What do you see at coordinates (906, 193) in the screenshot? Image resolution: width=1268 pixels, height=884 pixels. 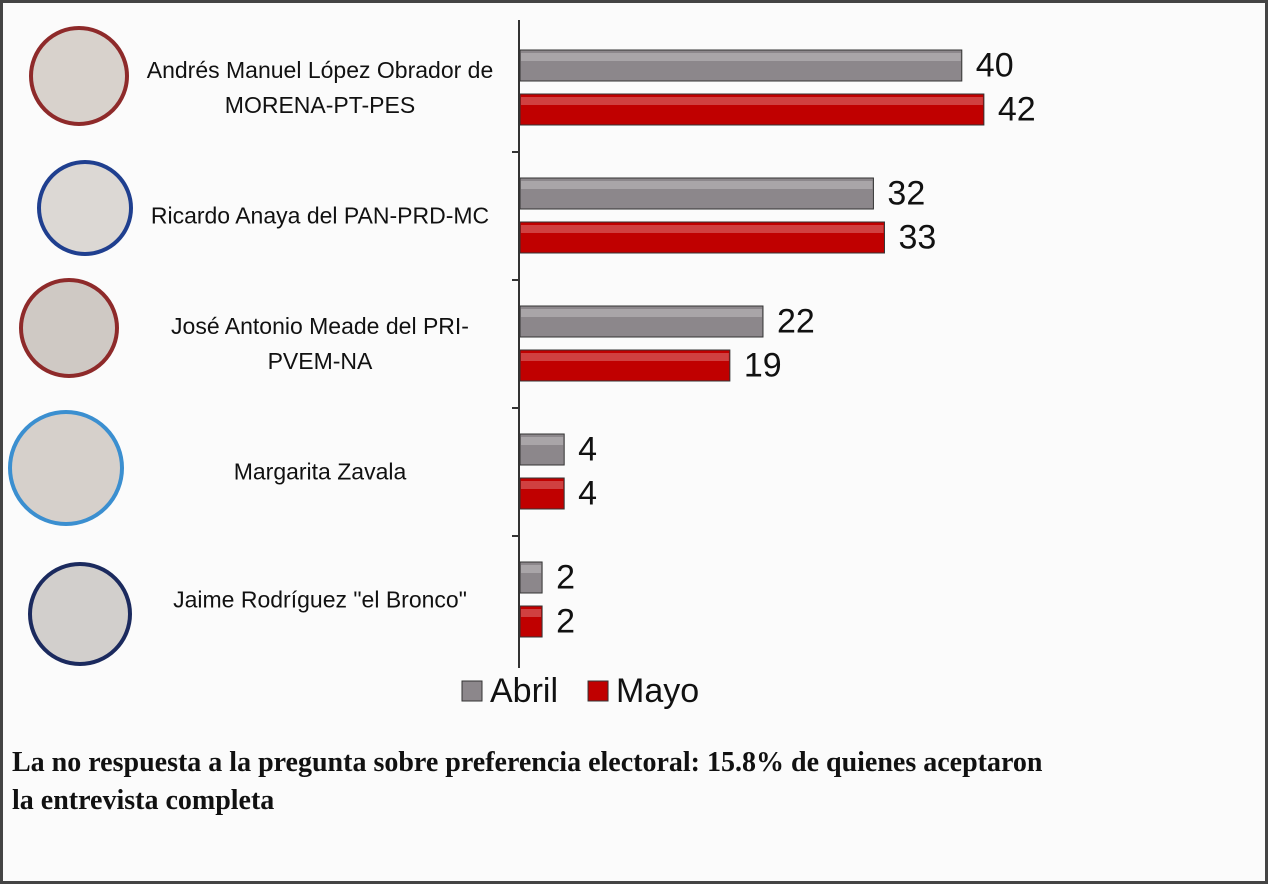 I see `value-label: 32` at bounding box center [906, 193].